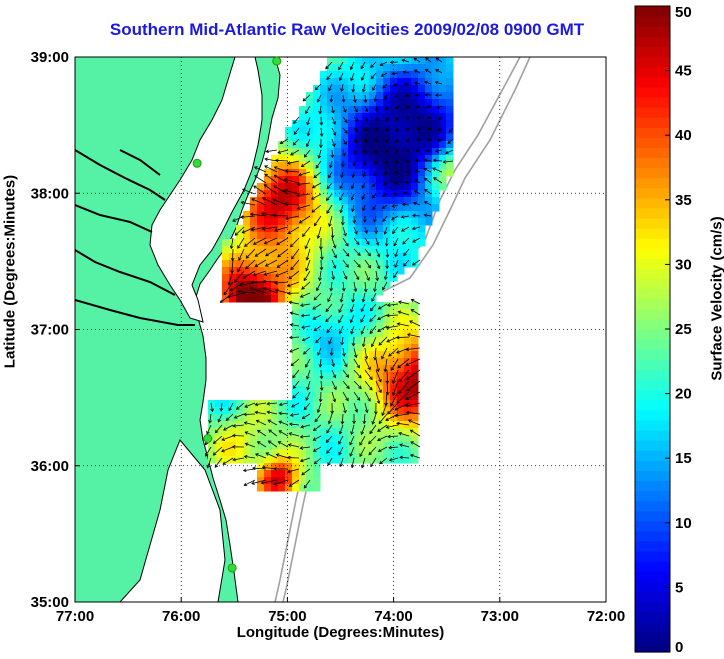  Describe the element at coordinates (50, 57) in the screenshot. I see `y-tick-label: 39:00` at that location.